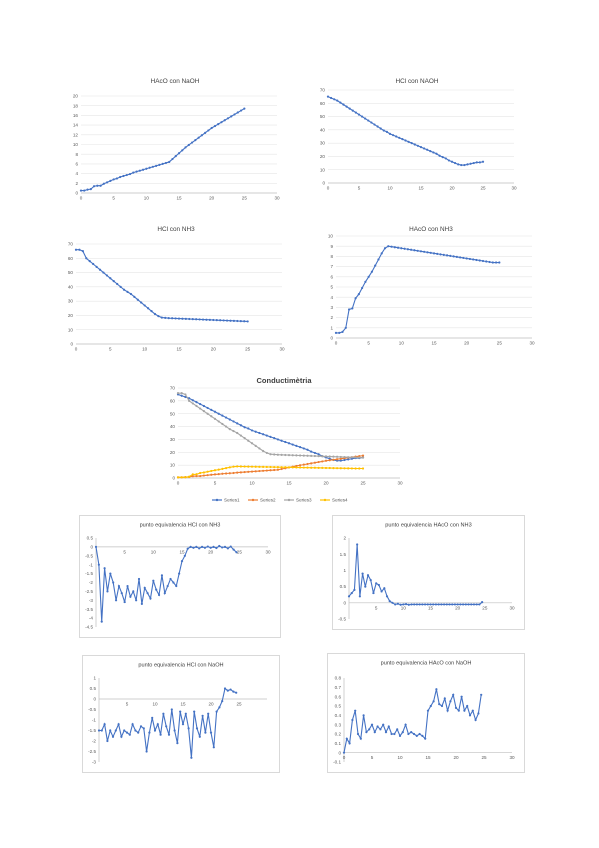 The width and height of the screenshot is (599, 848). Describe the element at coordinates (325, 500) in the screenshot. I see `legend-marker` at that location.